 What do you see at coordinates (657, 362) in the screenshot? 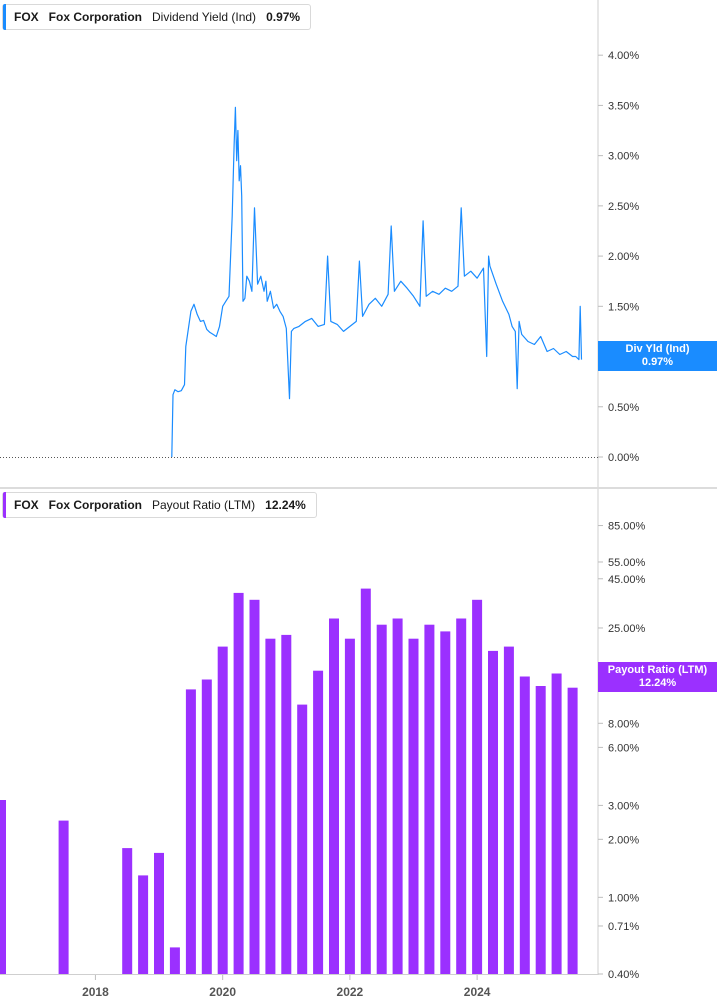
I see `tag-value: 0.97%` at bounding box center [657, 362].